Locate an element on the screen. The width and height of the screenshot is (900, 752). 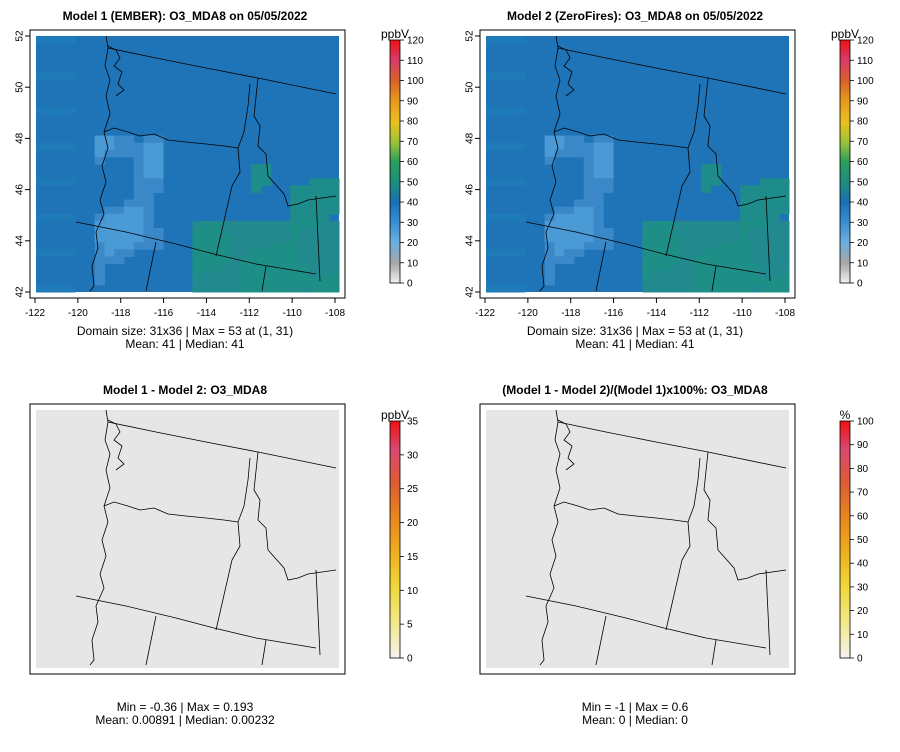
y-tick-label: 46 is located at coordinates (470, 190).